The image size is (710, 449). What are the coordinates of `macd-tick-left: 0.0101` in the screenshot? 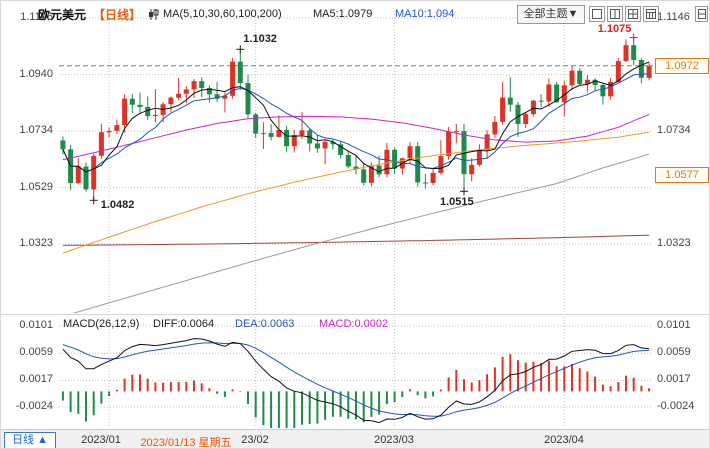 It's located at (36, 325).